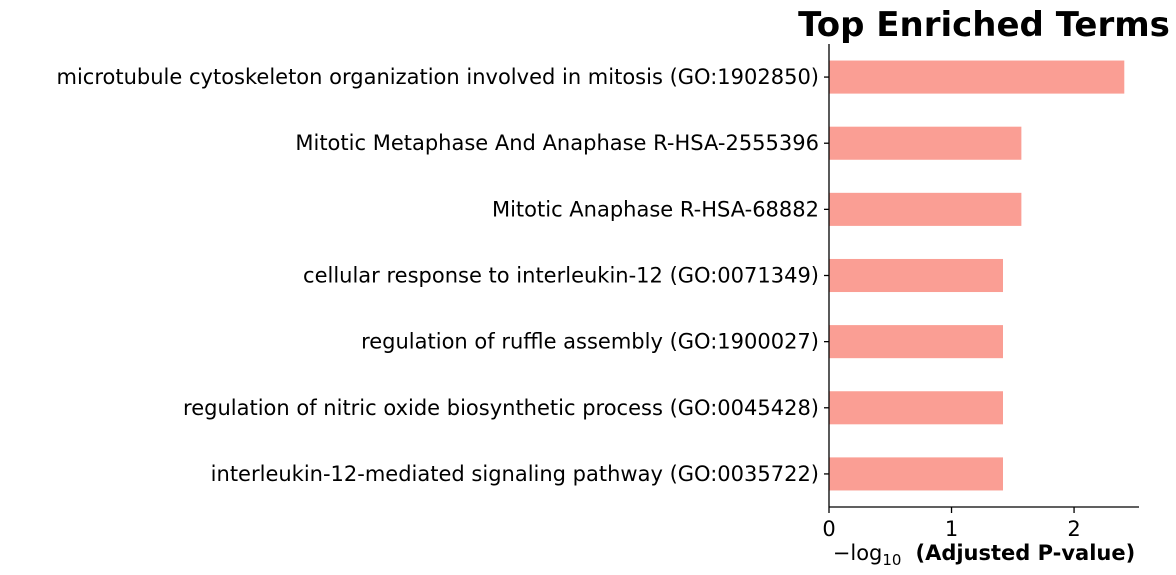  What do you see at coordinates (828, 529) in the screenshot?
I see `x-tick-label: 0` at bounding box center [828, 529].